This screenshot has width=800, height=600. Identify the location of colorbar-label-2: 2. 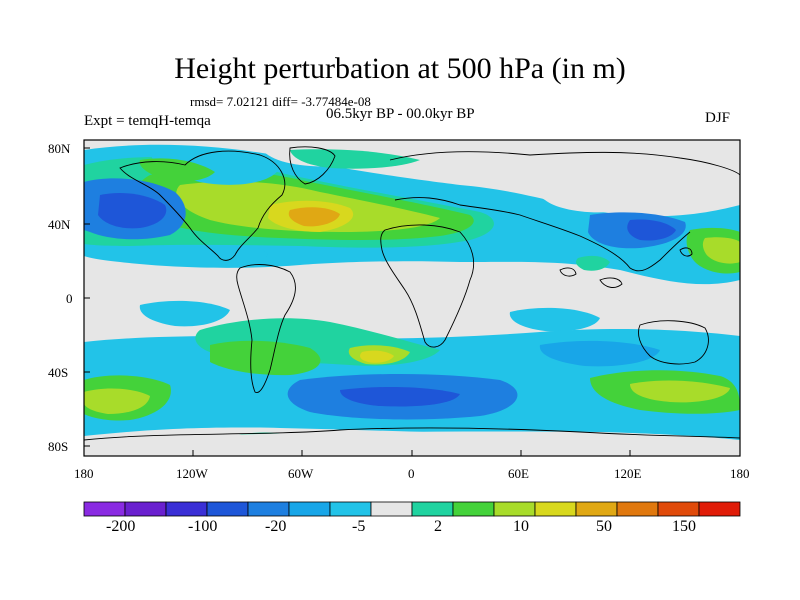
(438, 526).